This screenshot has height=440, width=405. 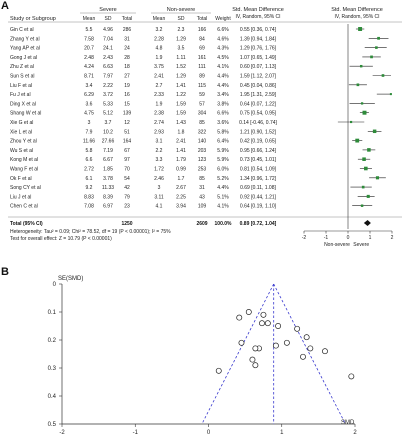 What do you see at coordinates (181, 197) in the screenshot?
I see `study-sd2: 2.25` at bounding box center [181, 197].